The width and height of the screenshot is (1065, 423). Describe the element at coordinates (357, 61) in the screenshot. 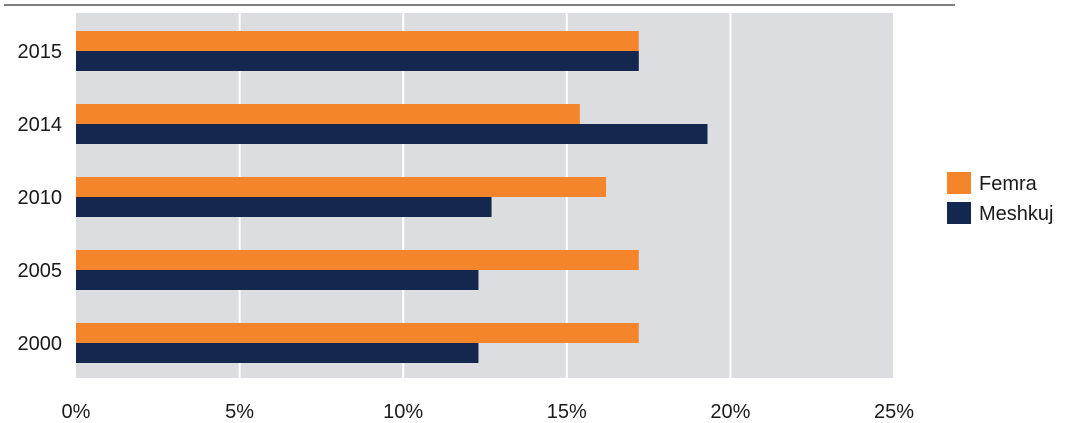

I see `bar-meshkuj-2015` at that location.